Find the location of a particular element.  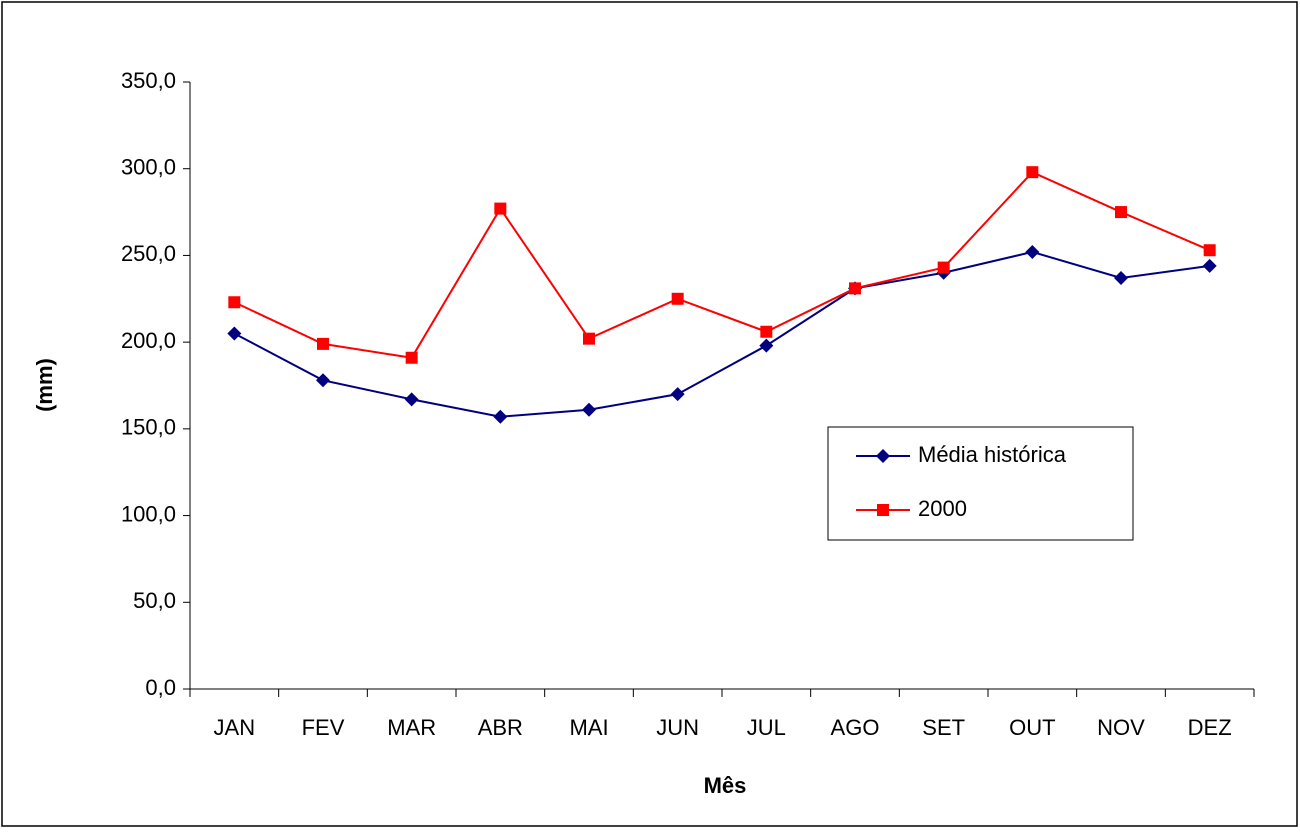

y-tick-label: 350,0 is located at coordinates (148, 80).